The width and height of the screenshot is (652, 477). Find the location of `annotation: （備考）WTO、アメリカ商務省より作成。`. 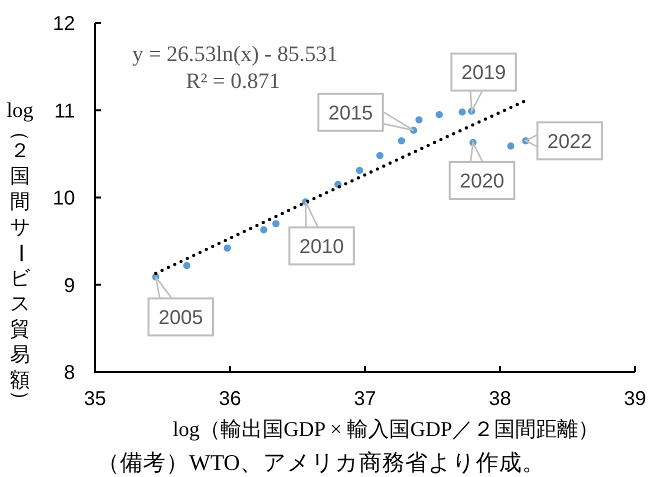

annotation: （備考）WTO、アメリカ商務省より作成。 is located at coordinates (321, 462).